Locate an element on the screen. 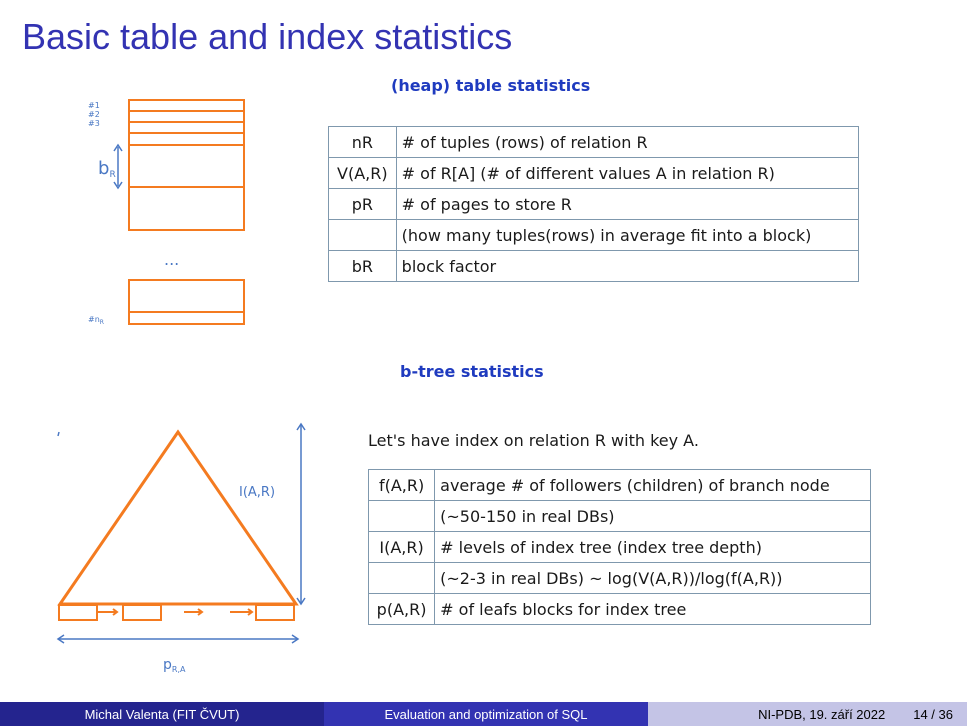 The height and width of the screenshot is (726, 967). heap-row-label-1: #1 is located at coordinates (94, 105).